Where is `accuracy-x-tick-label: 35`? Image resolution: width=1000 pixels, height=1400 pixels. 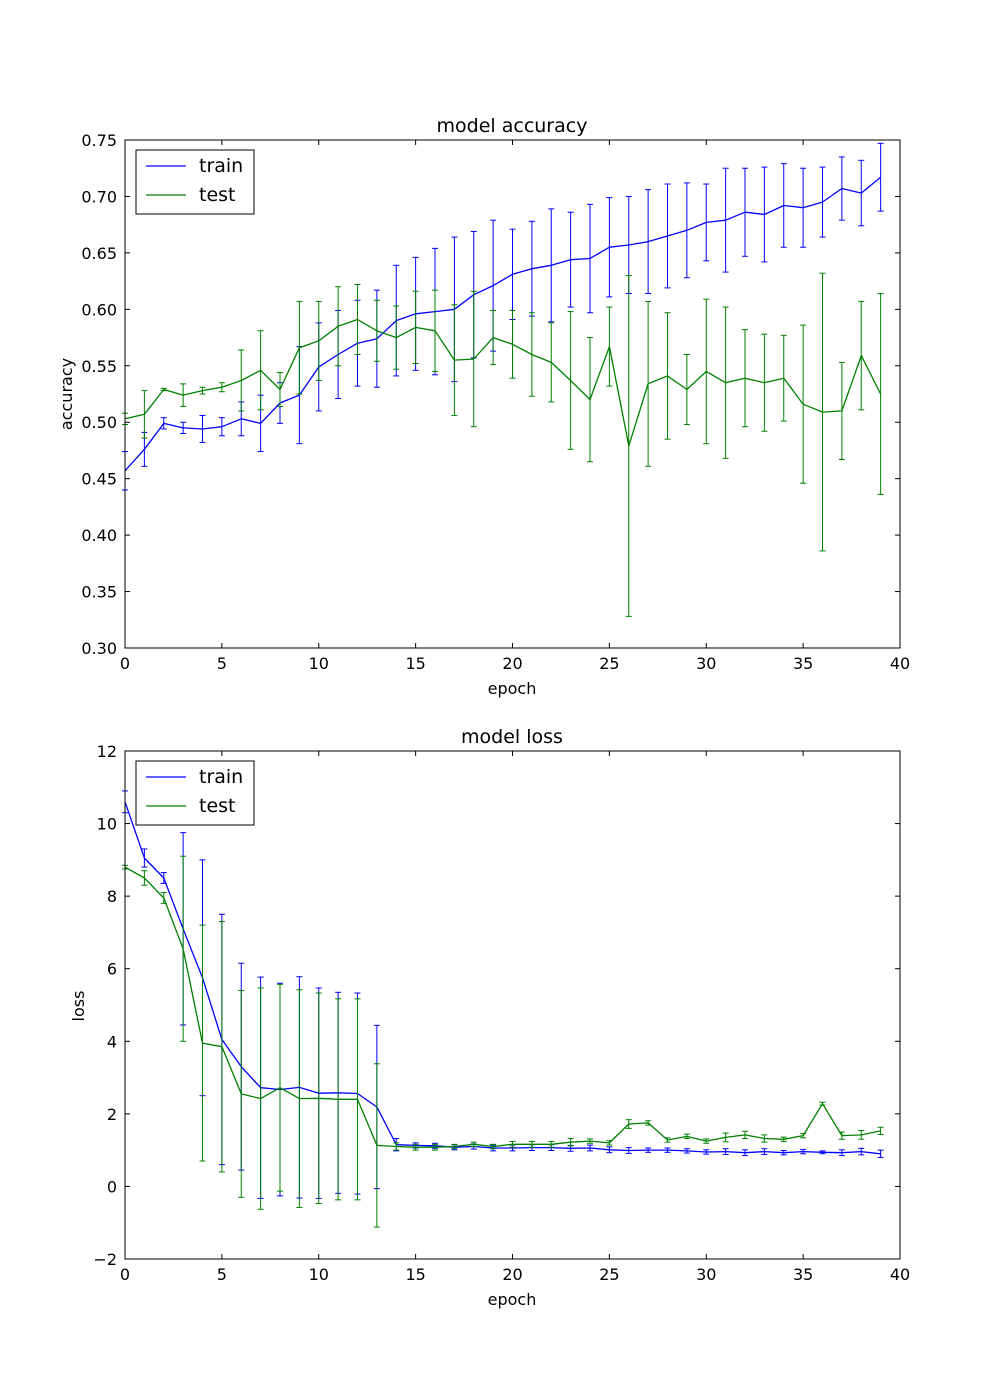 accuracy-x-tick-label: 35 is located at coordinates (803, 663).